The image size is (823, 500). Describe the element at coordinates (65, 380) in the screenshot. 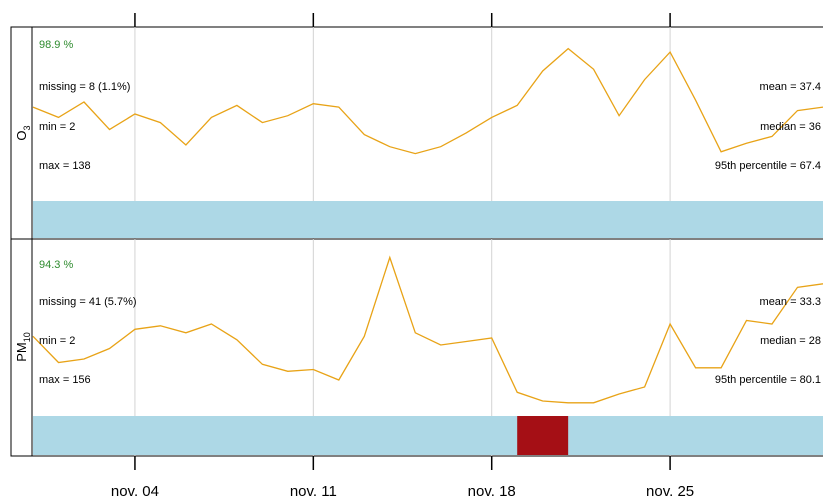

I see `panel-pm10-max-stat: max = 156` at that location.